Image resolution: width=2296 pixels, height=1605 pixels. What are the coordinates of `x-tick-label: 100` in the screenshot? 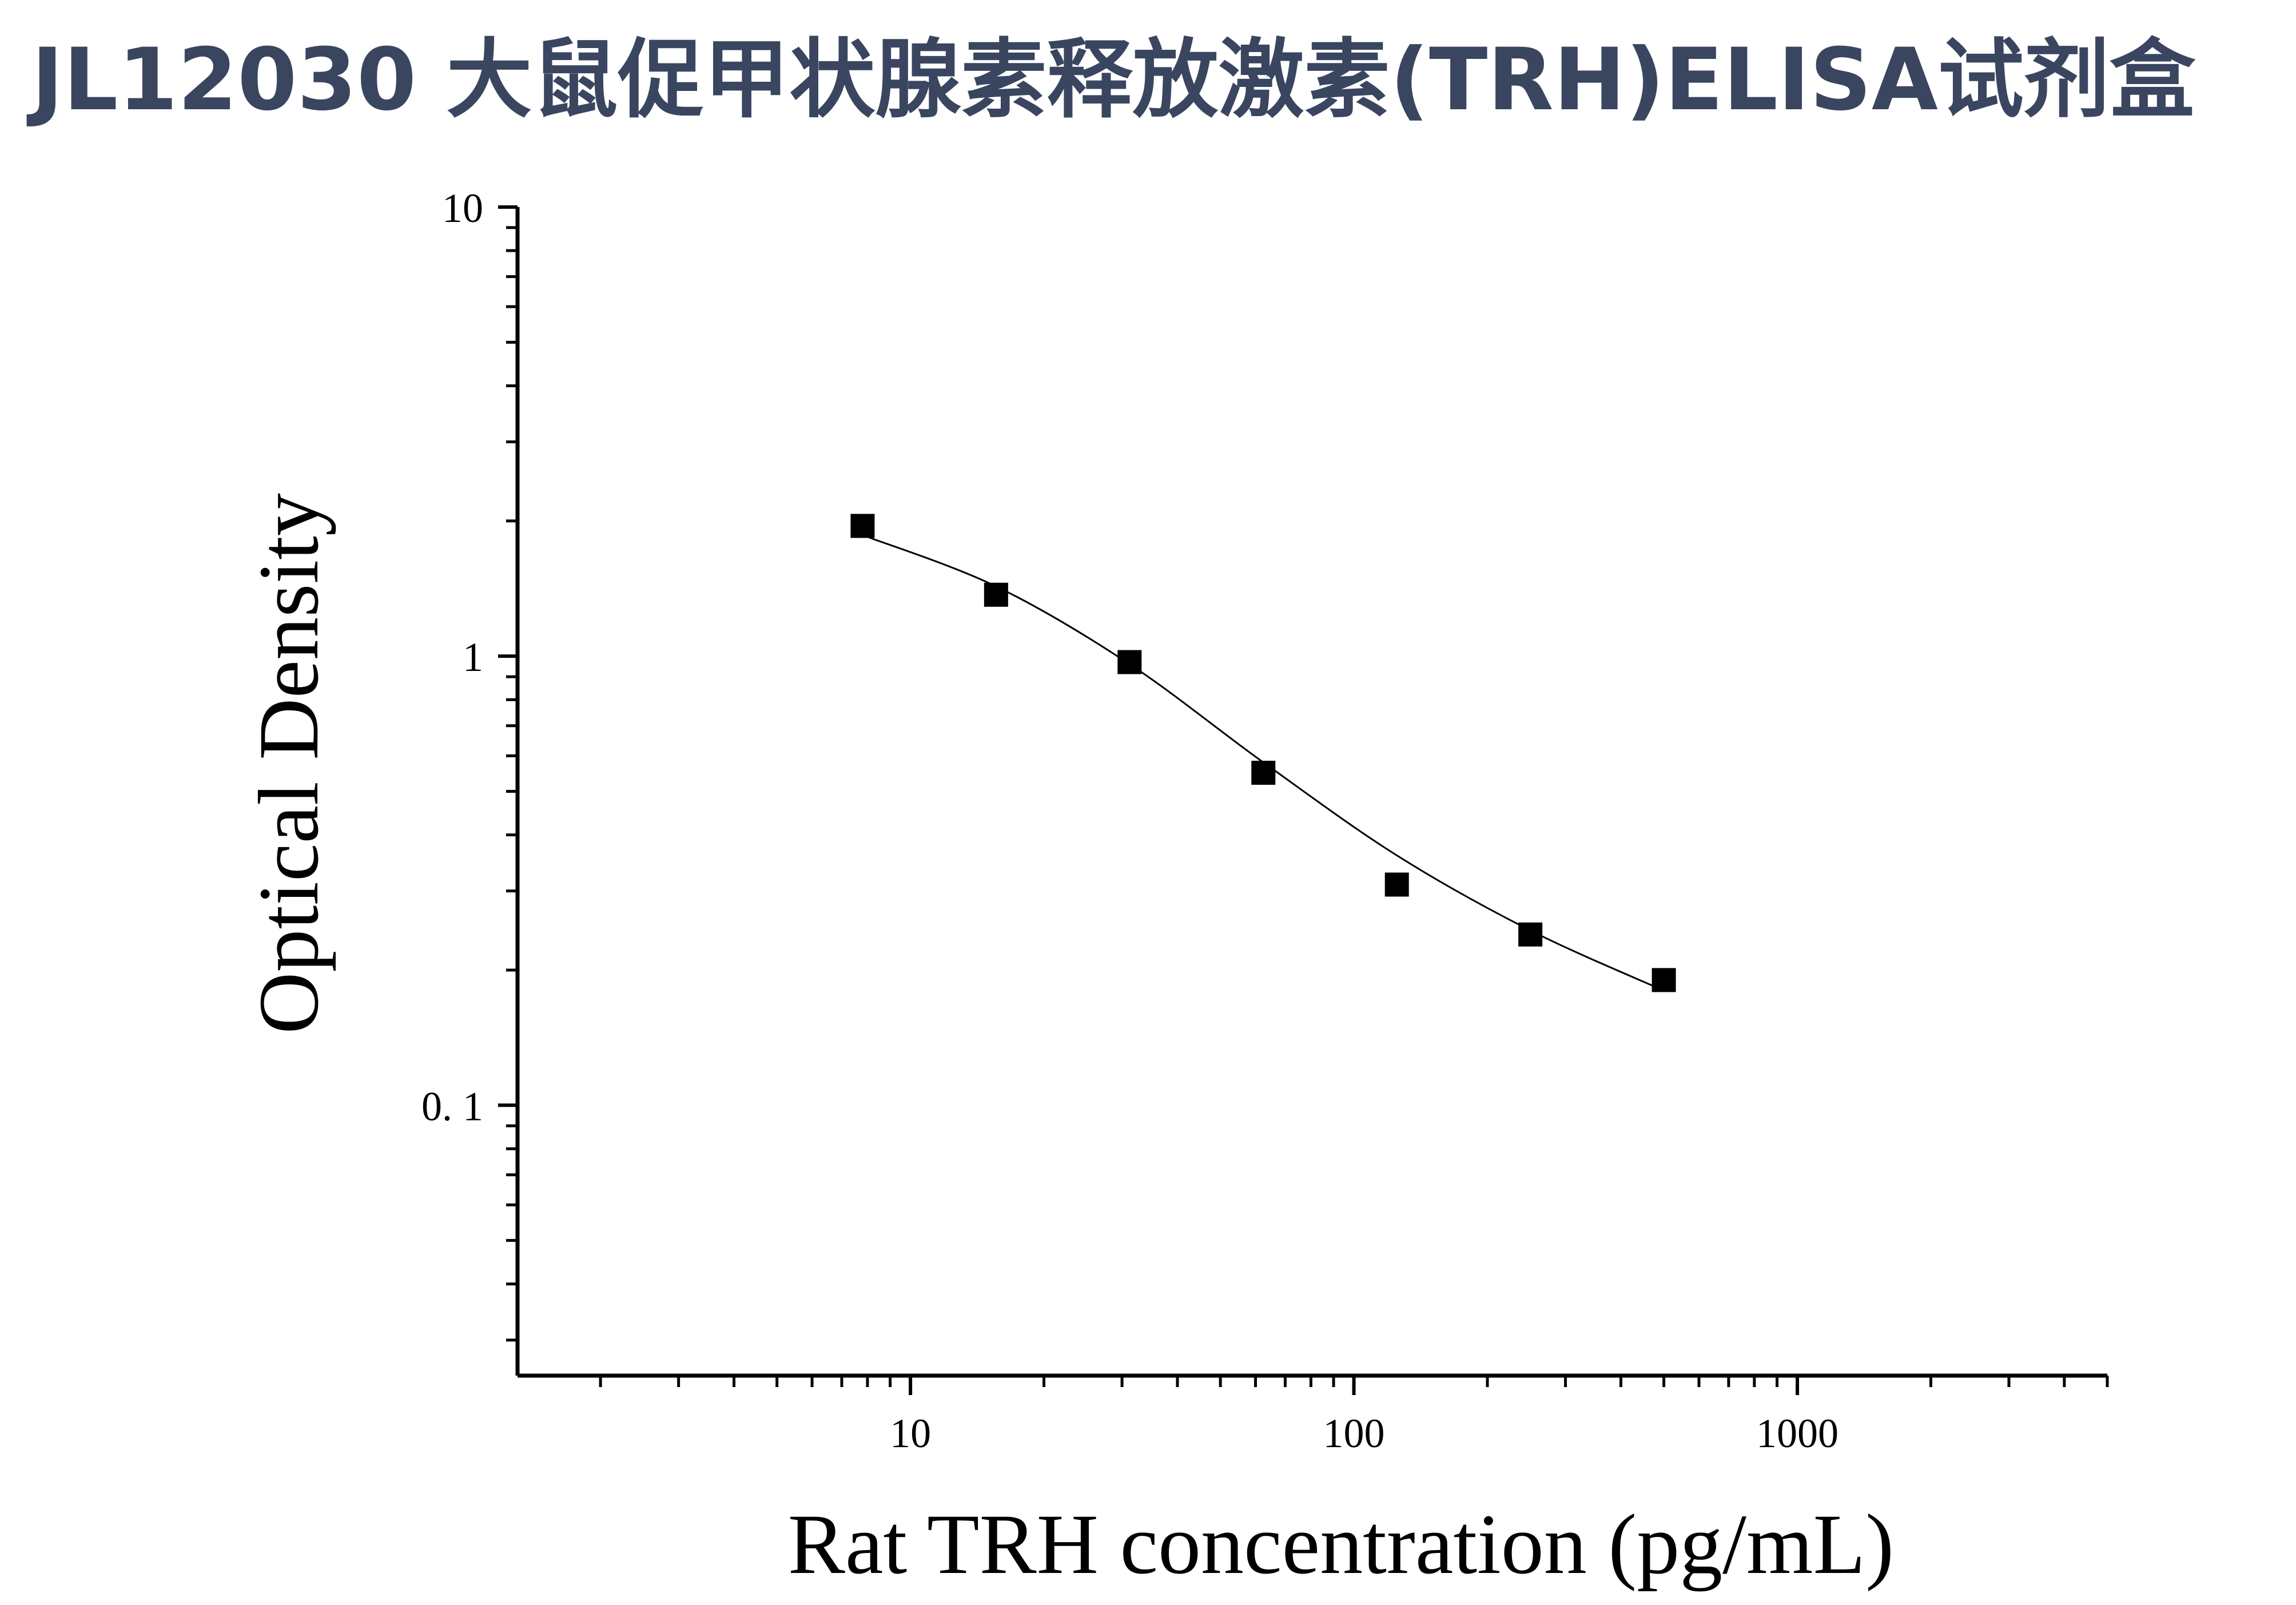 It's located at (1354, 1433).